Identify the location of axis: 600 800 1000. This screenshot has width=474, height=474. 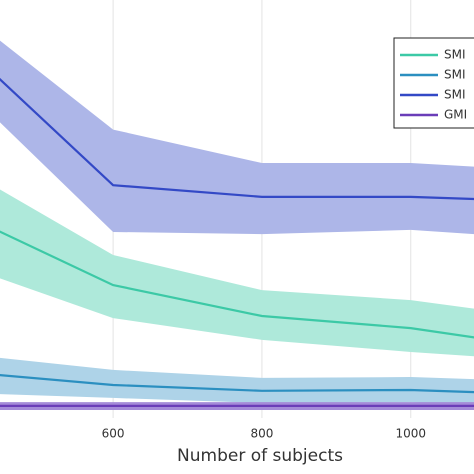
(264, 434).